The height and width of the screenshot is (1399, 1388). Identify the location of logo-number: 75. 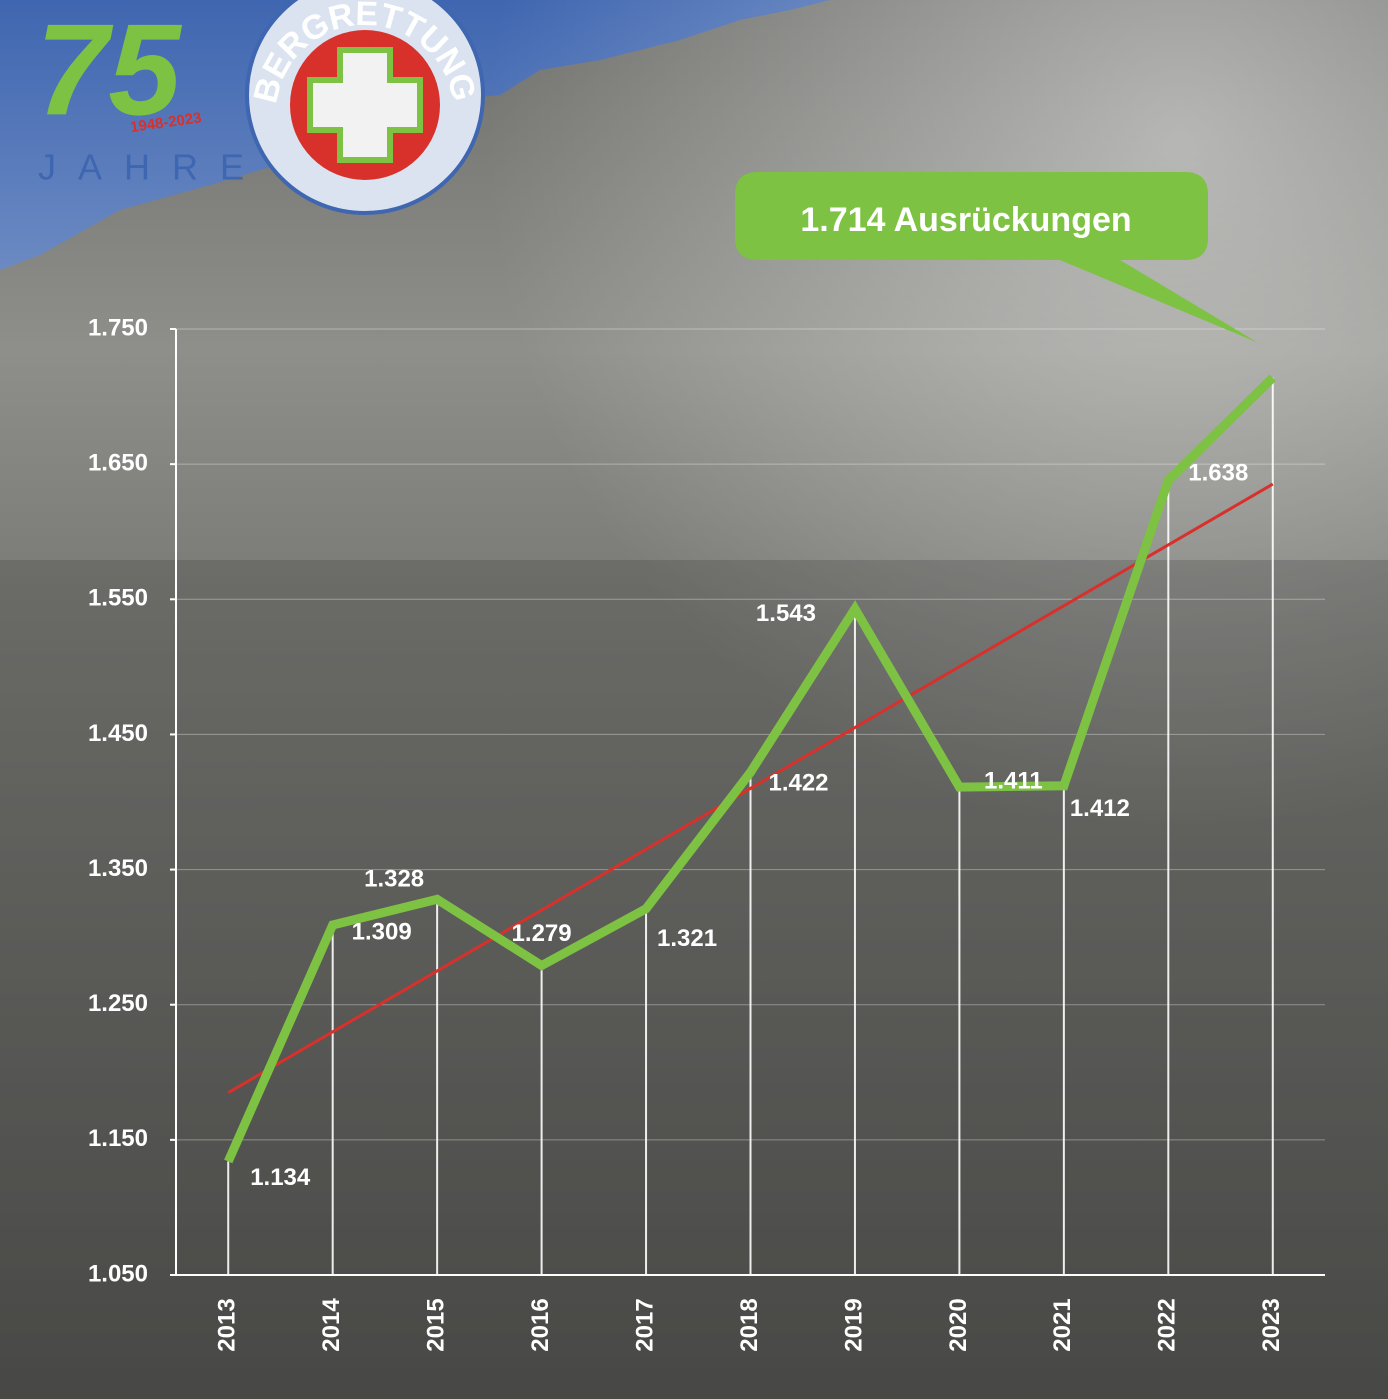
(109, 71).